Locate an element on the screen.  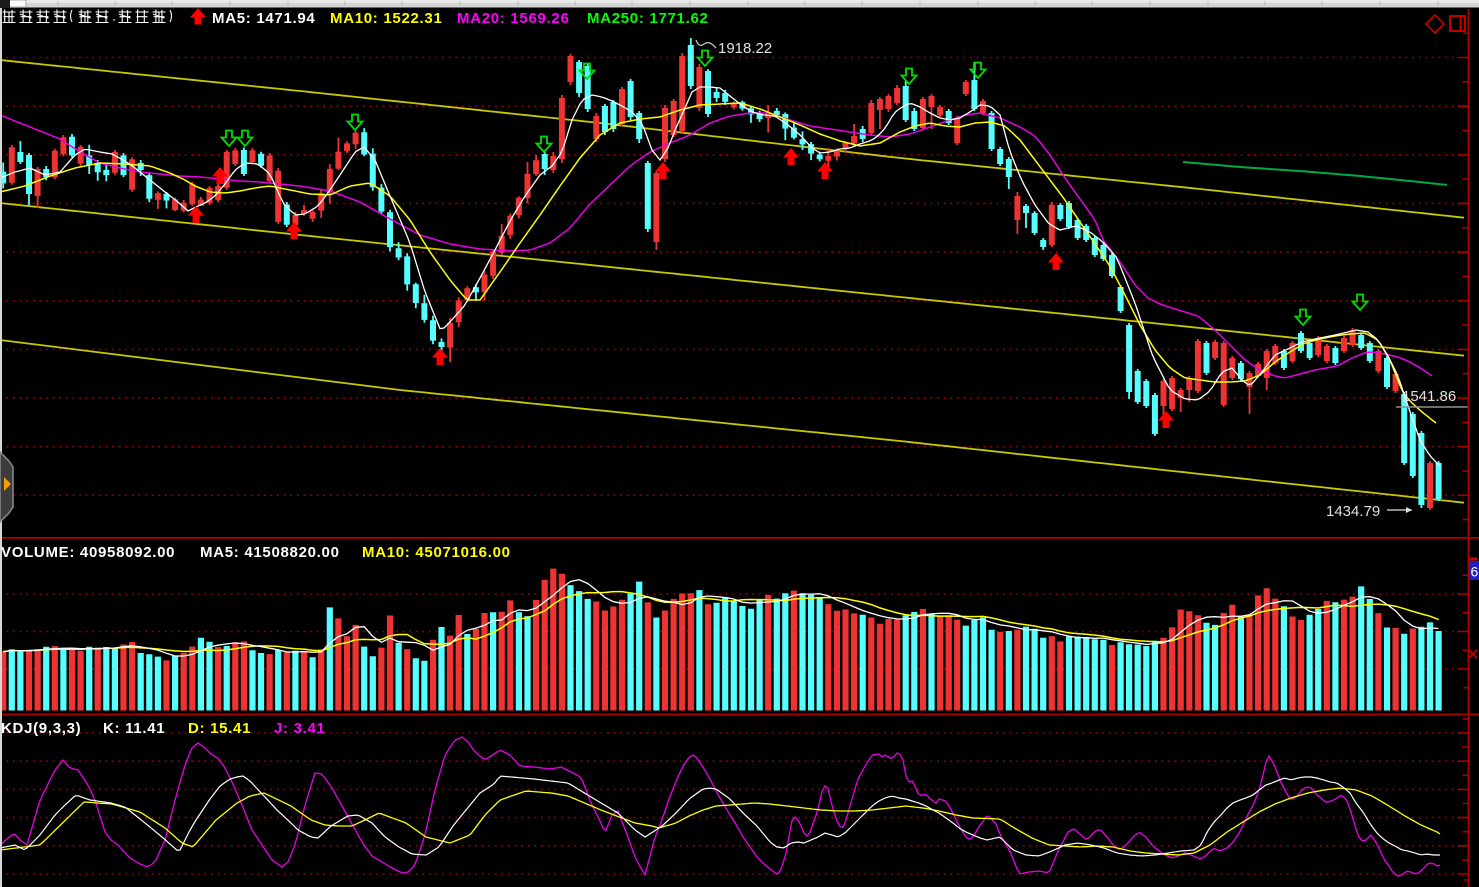
svg-text: KDJ(9,3,3) is located at coordinates (41, 728).